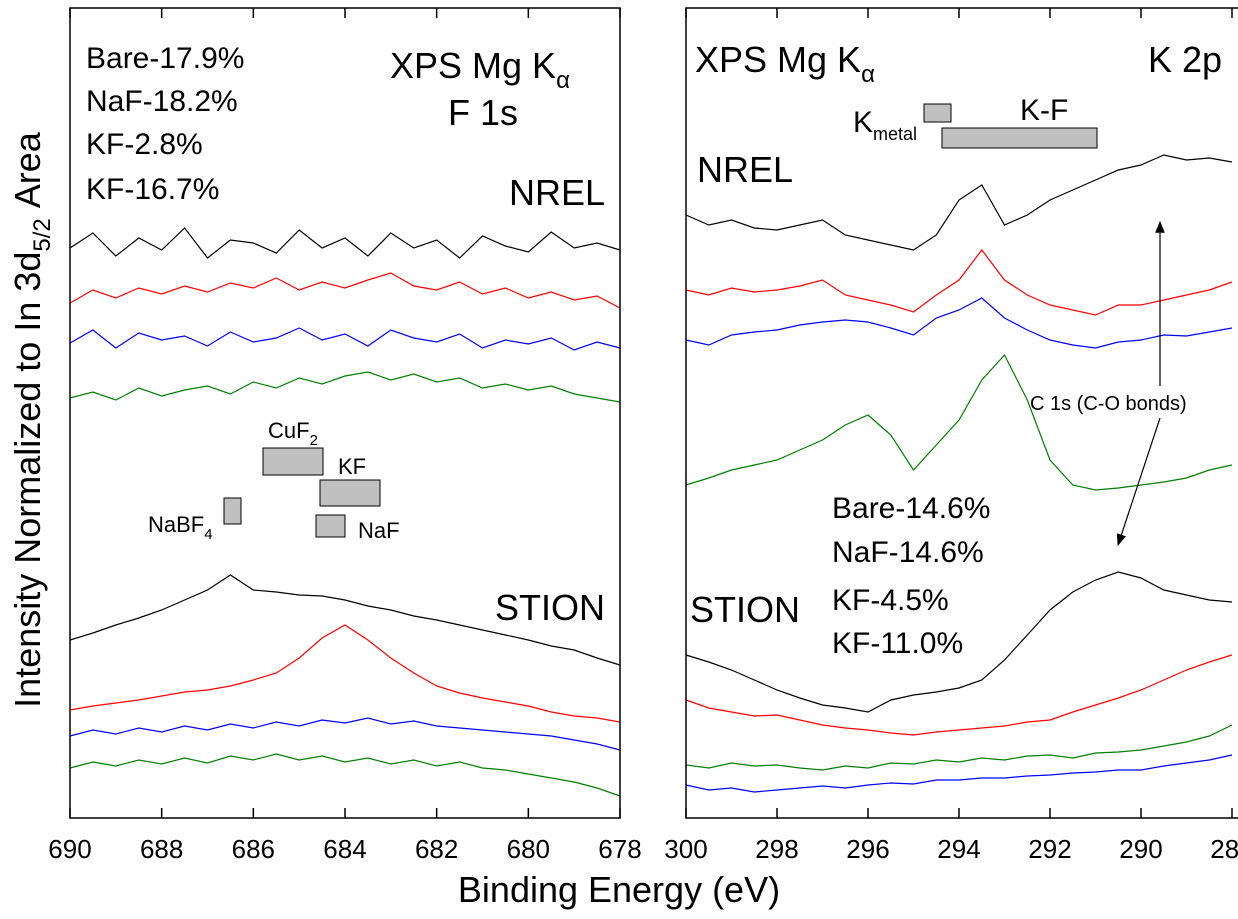 The width and height of the screenshot is (1238, 919). What do you see at coordinates (1185, 59) in the screenshot?
I see `panel-subtitle: K 2p` at bounding box center [1185, 59].